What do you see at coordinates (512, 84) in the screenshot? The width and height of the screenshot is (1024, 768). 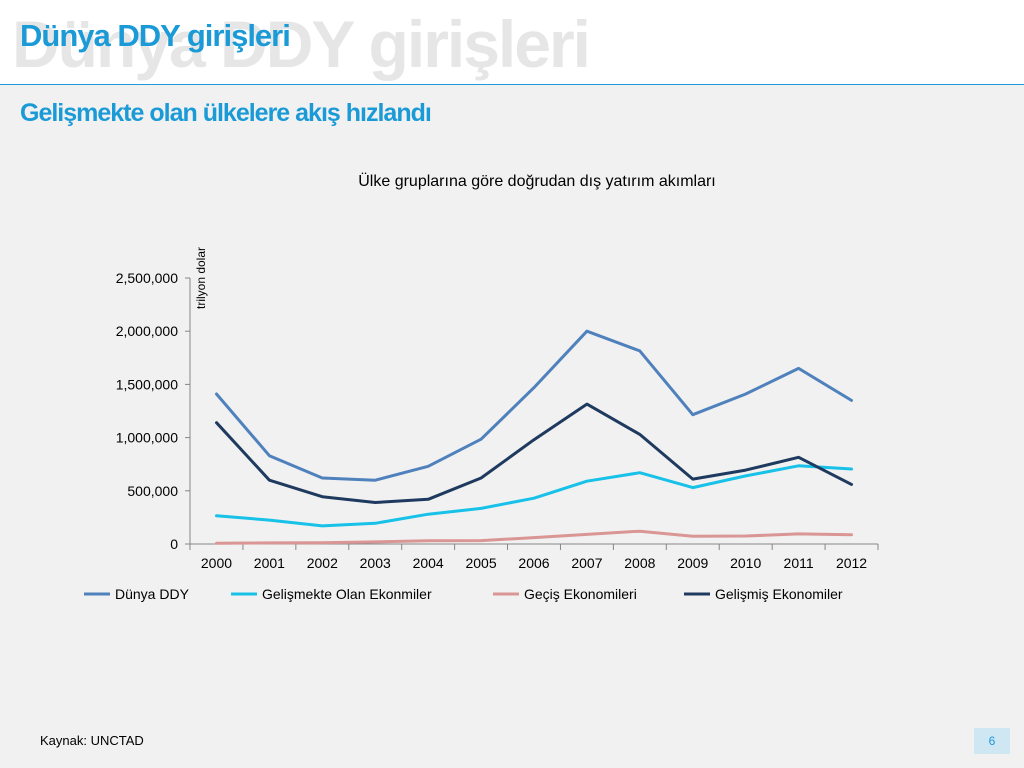 I see `title-divider` at bounding box center [512, 84].